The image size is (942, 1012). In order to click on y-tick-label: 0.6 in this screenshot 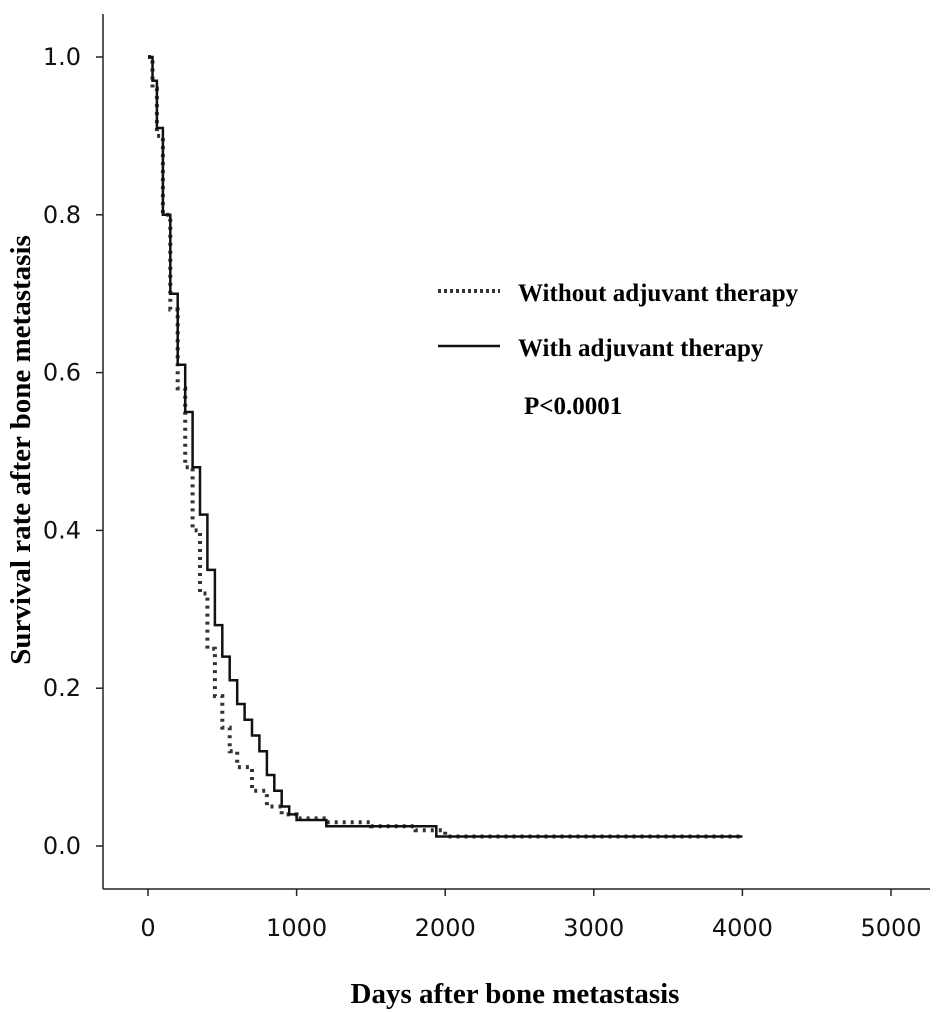, I will do `click(62, 373)`.